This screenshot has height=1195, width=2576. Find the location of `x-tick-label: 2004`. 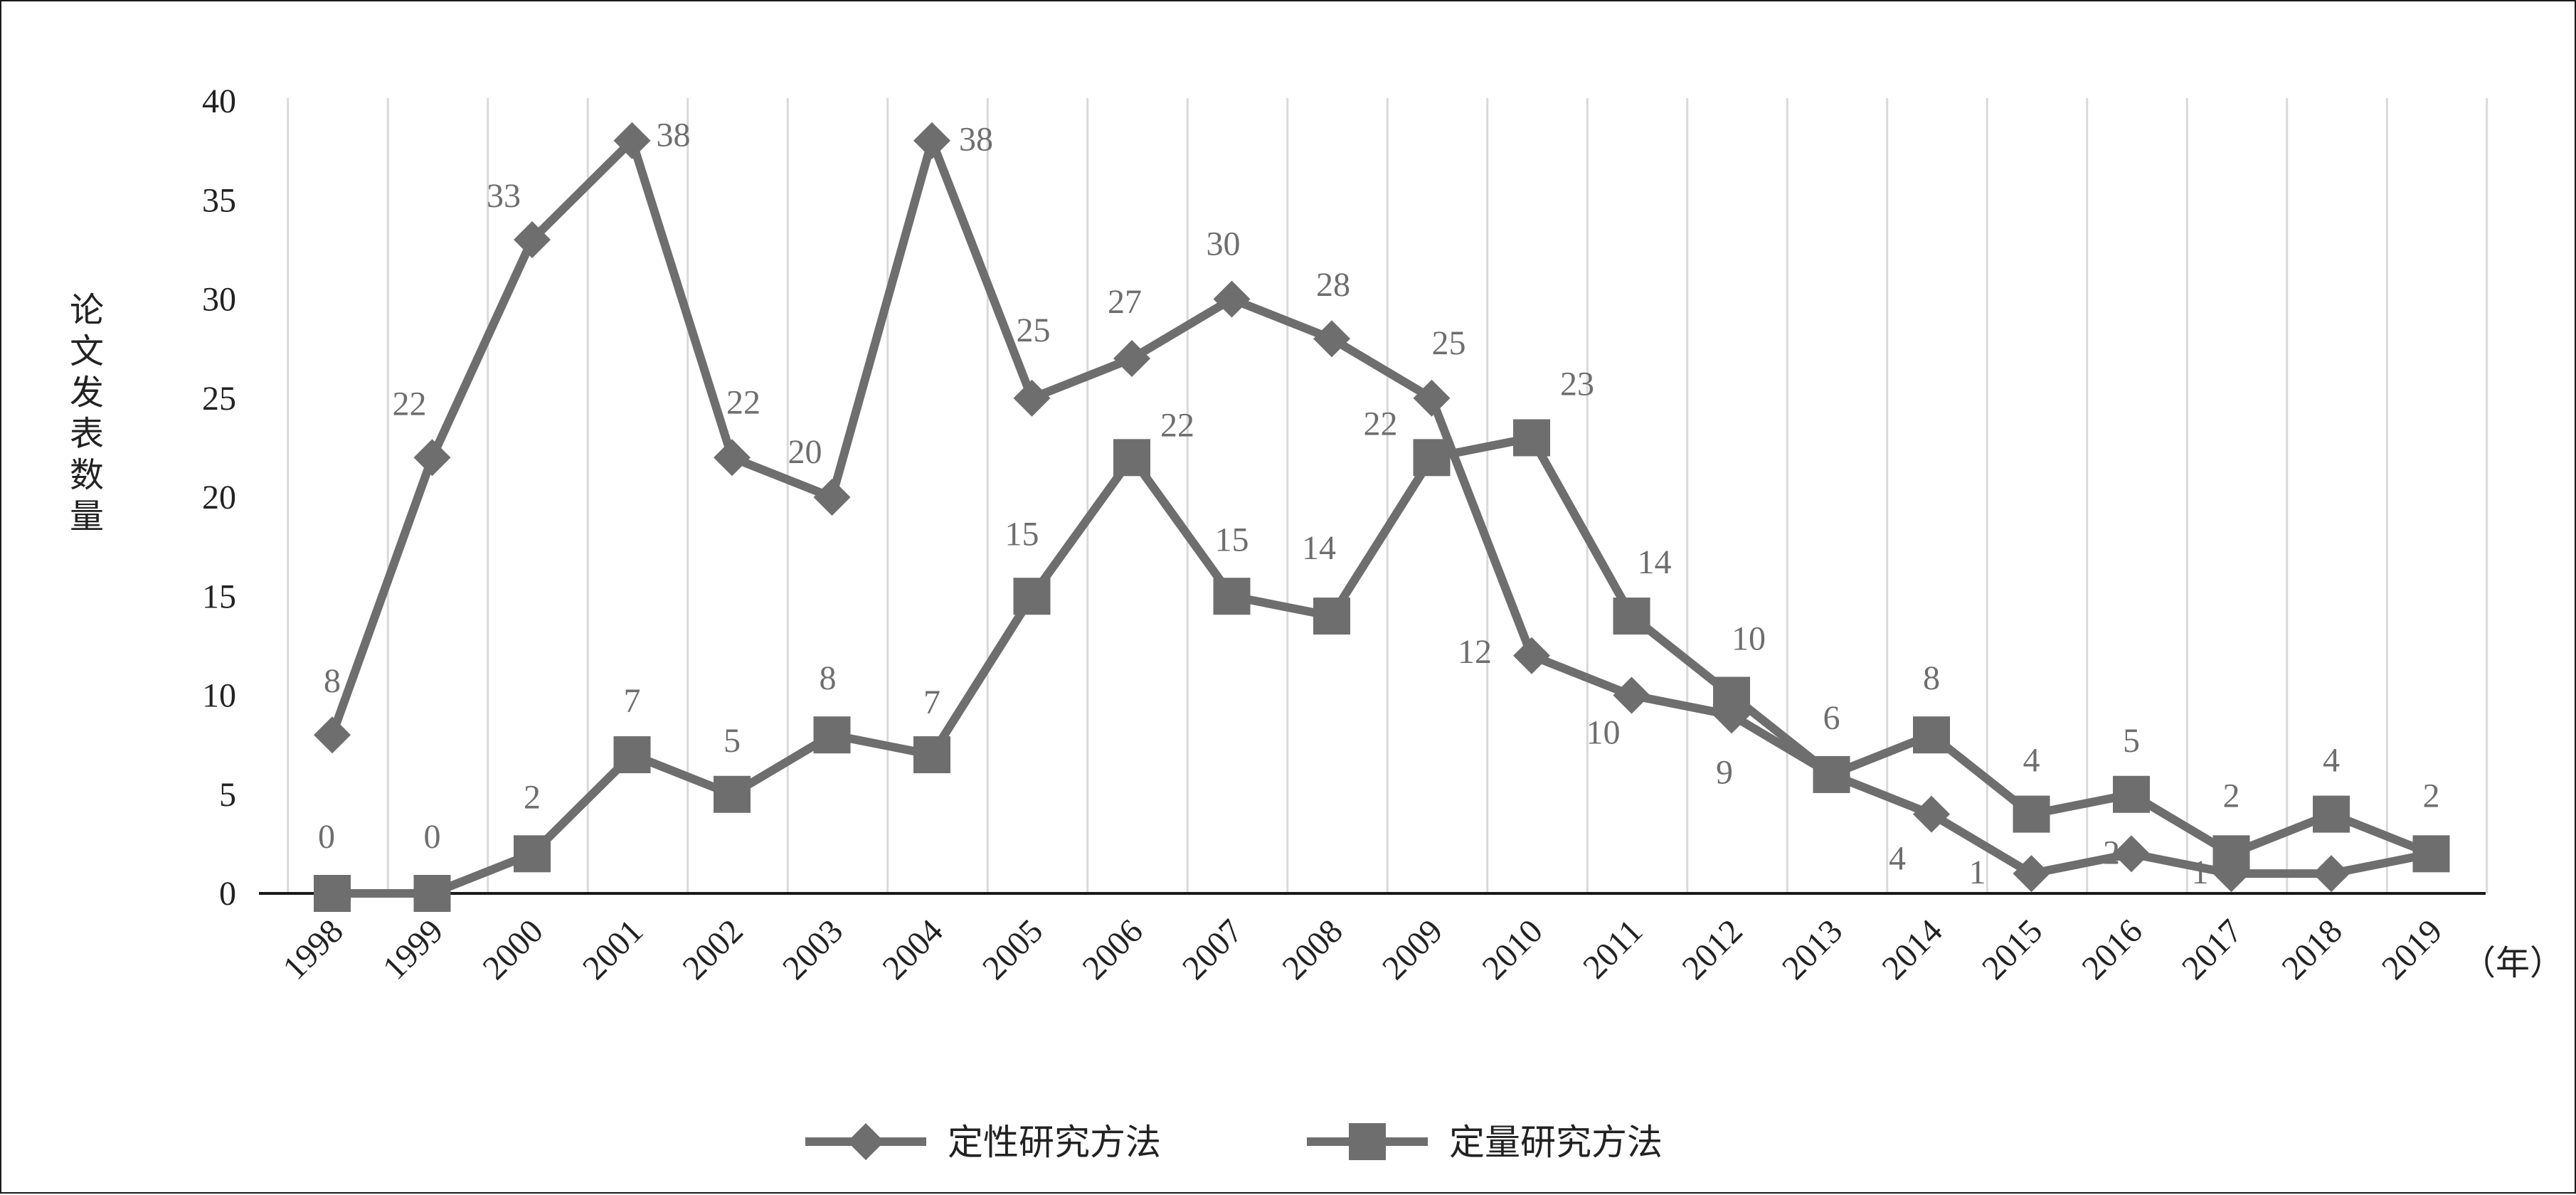

x-tick-label: 2004 is located at coordinates (912, 949).